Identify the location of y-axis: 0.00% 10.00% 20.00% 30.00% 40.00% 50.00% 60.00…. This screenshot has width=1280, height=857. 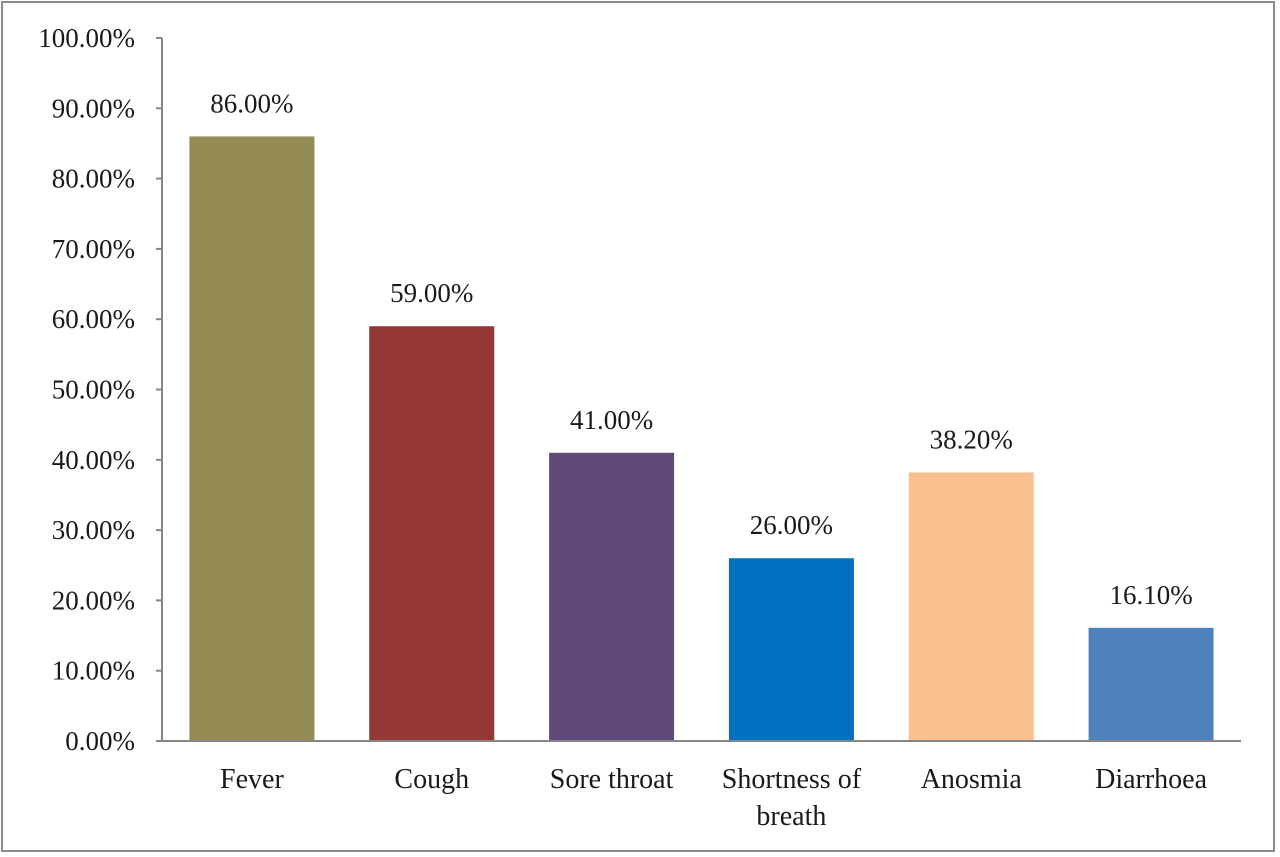
(100, 389).